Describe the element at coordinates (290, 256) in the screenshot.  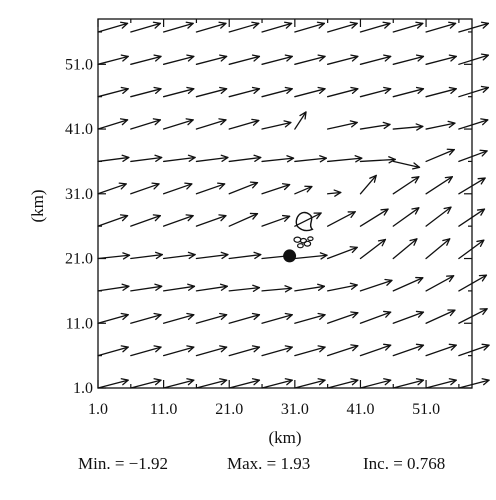
I see `filled-dot-feature` at that location.